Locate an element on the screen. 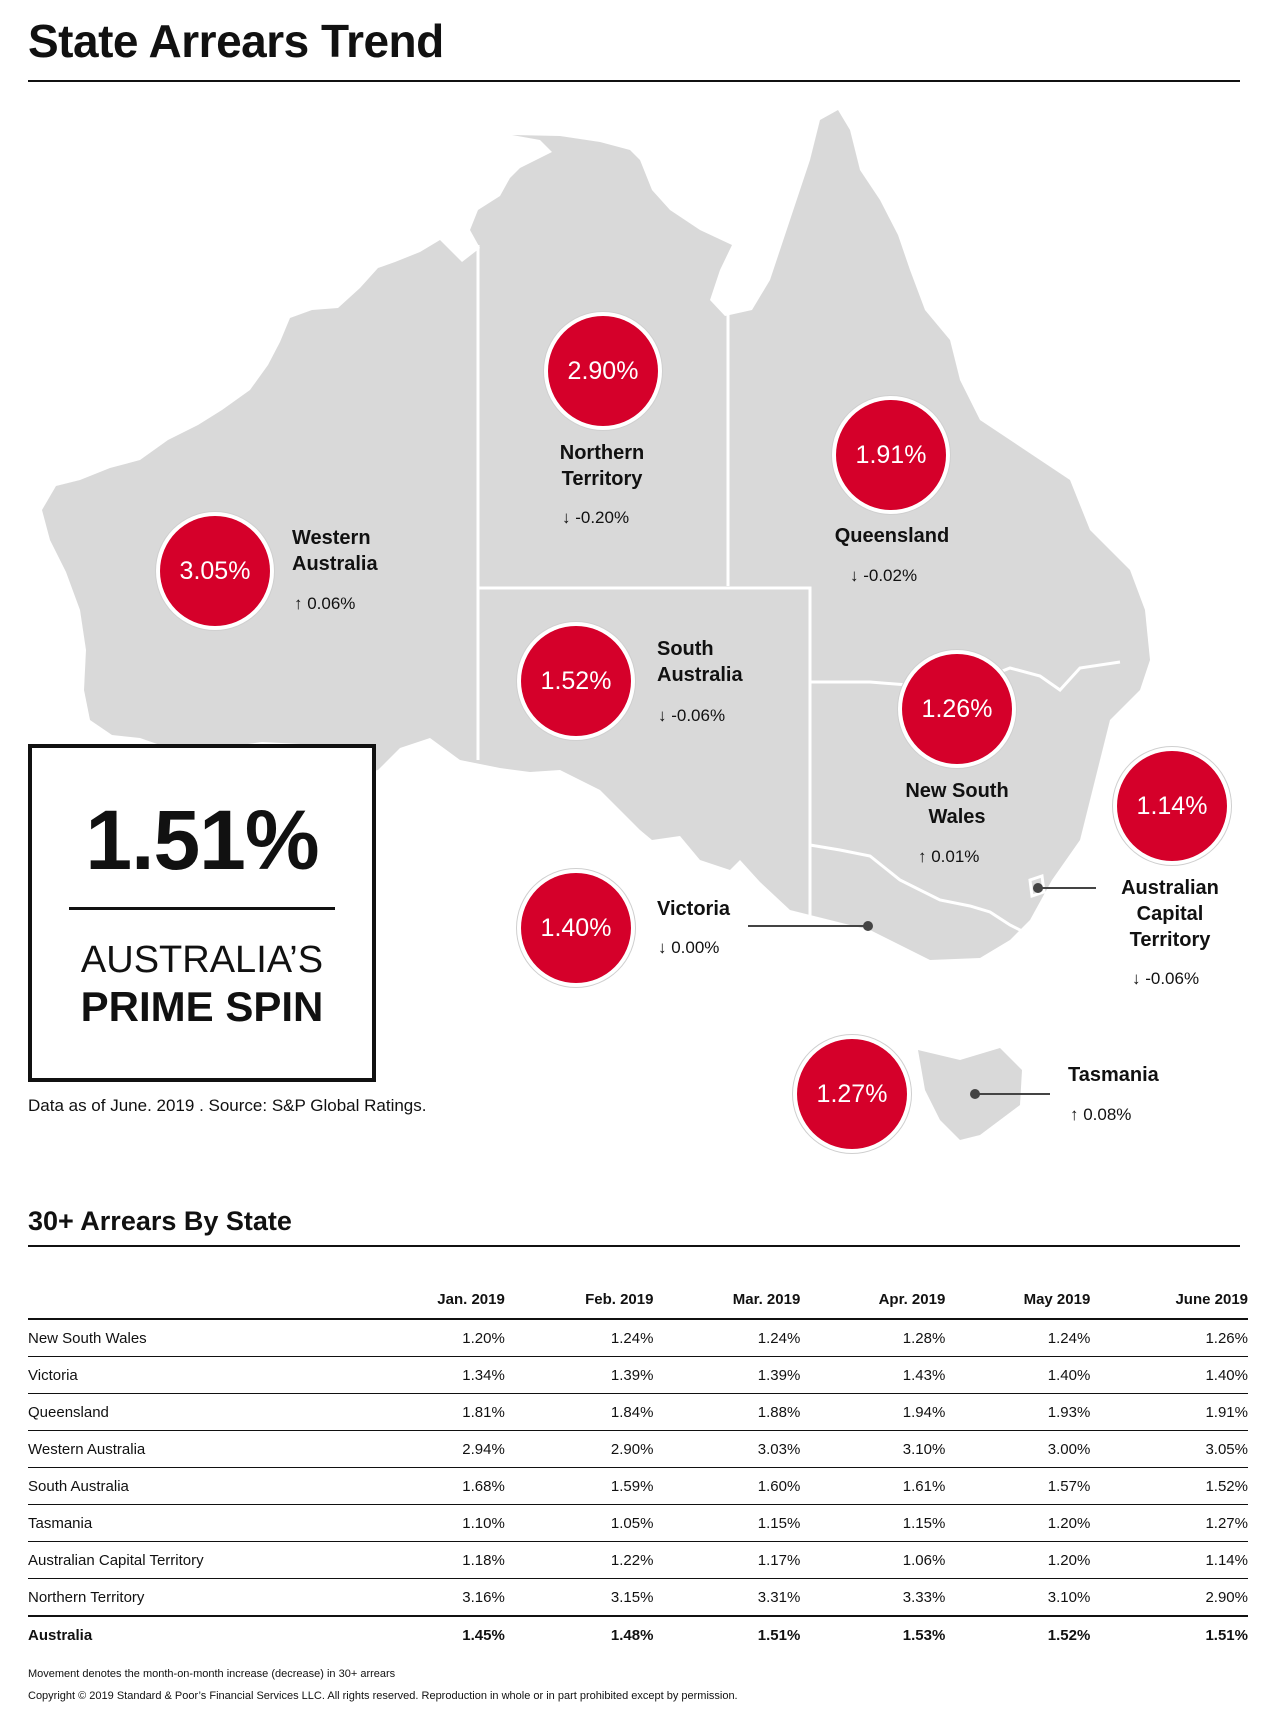  act-value-circle: 1.14% is located at coordinates (1172, 806).